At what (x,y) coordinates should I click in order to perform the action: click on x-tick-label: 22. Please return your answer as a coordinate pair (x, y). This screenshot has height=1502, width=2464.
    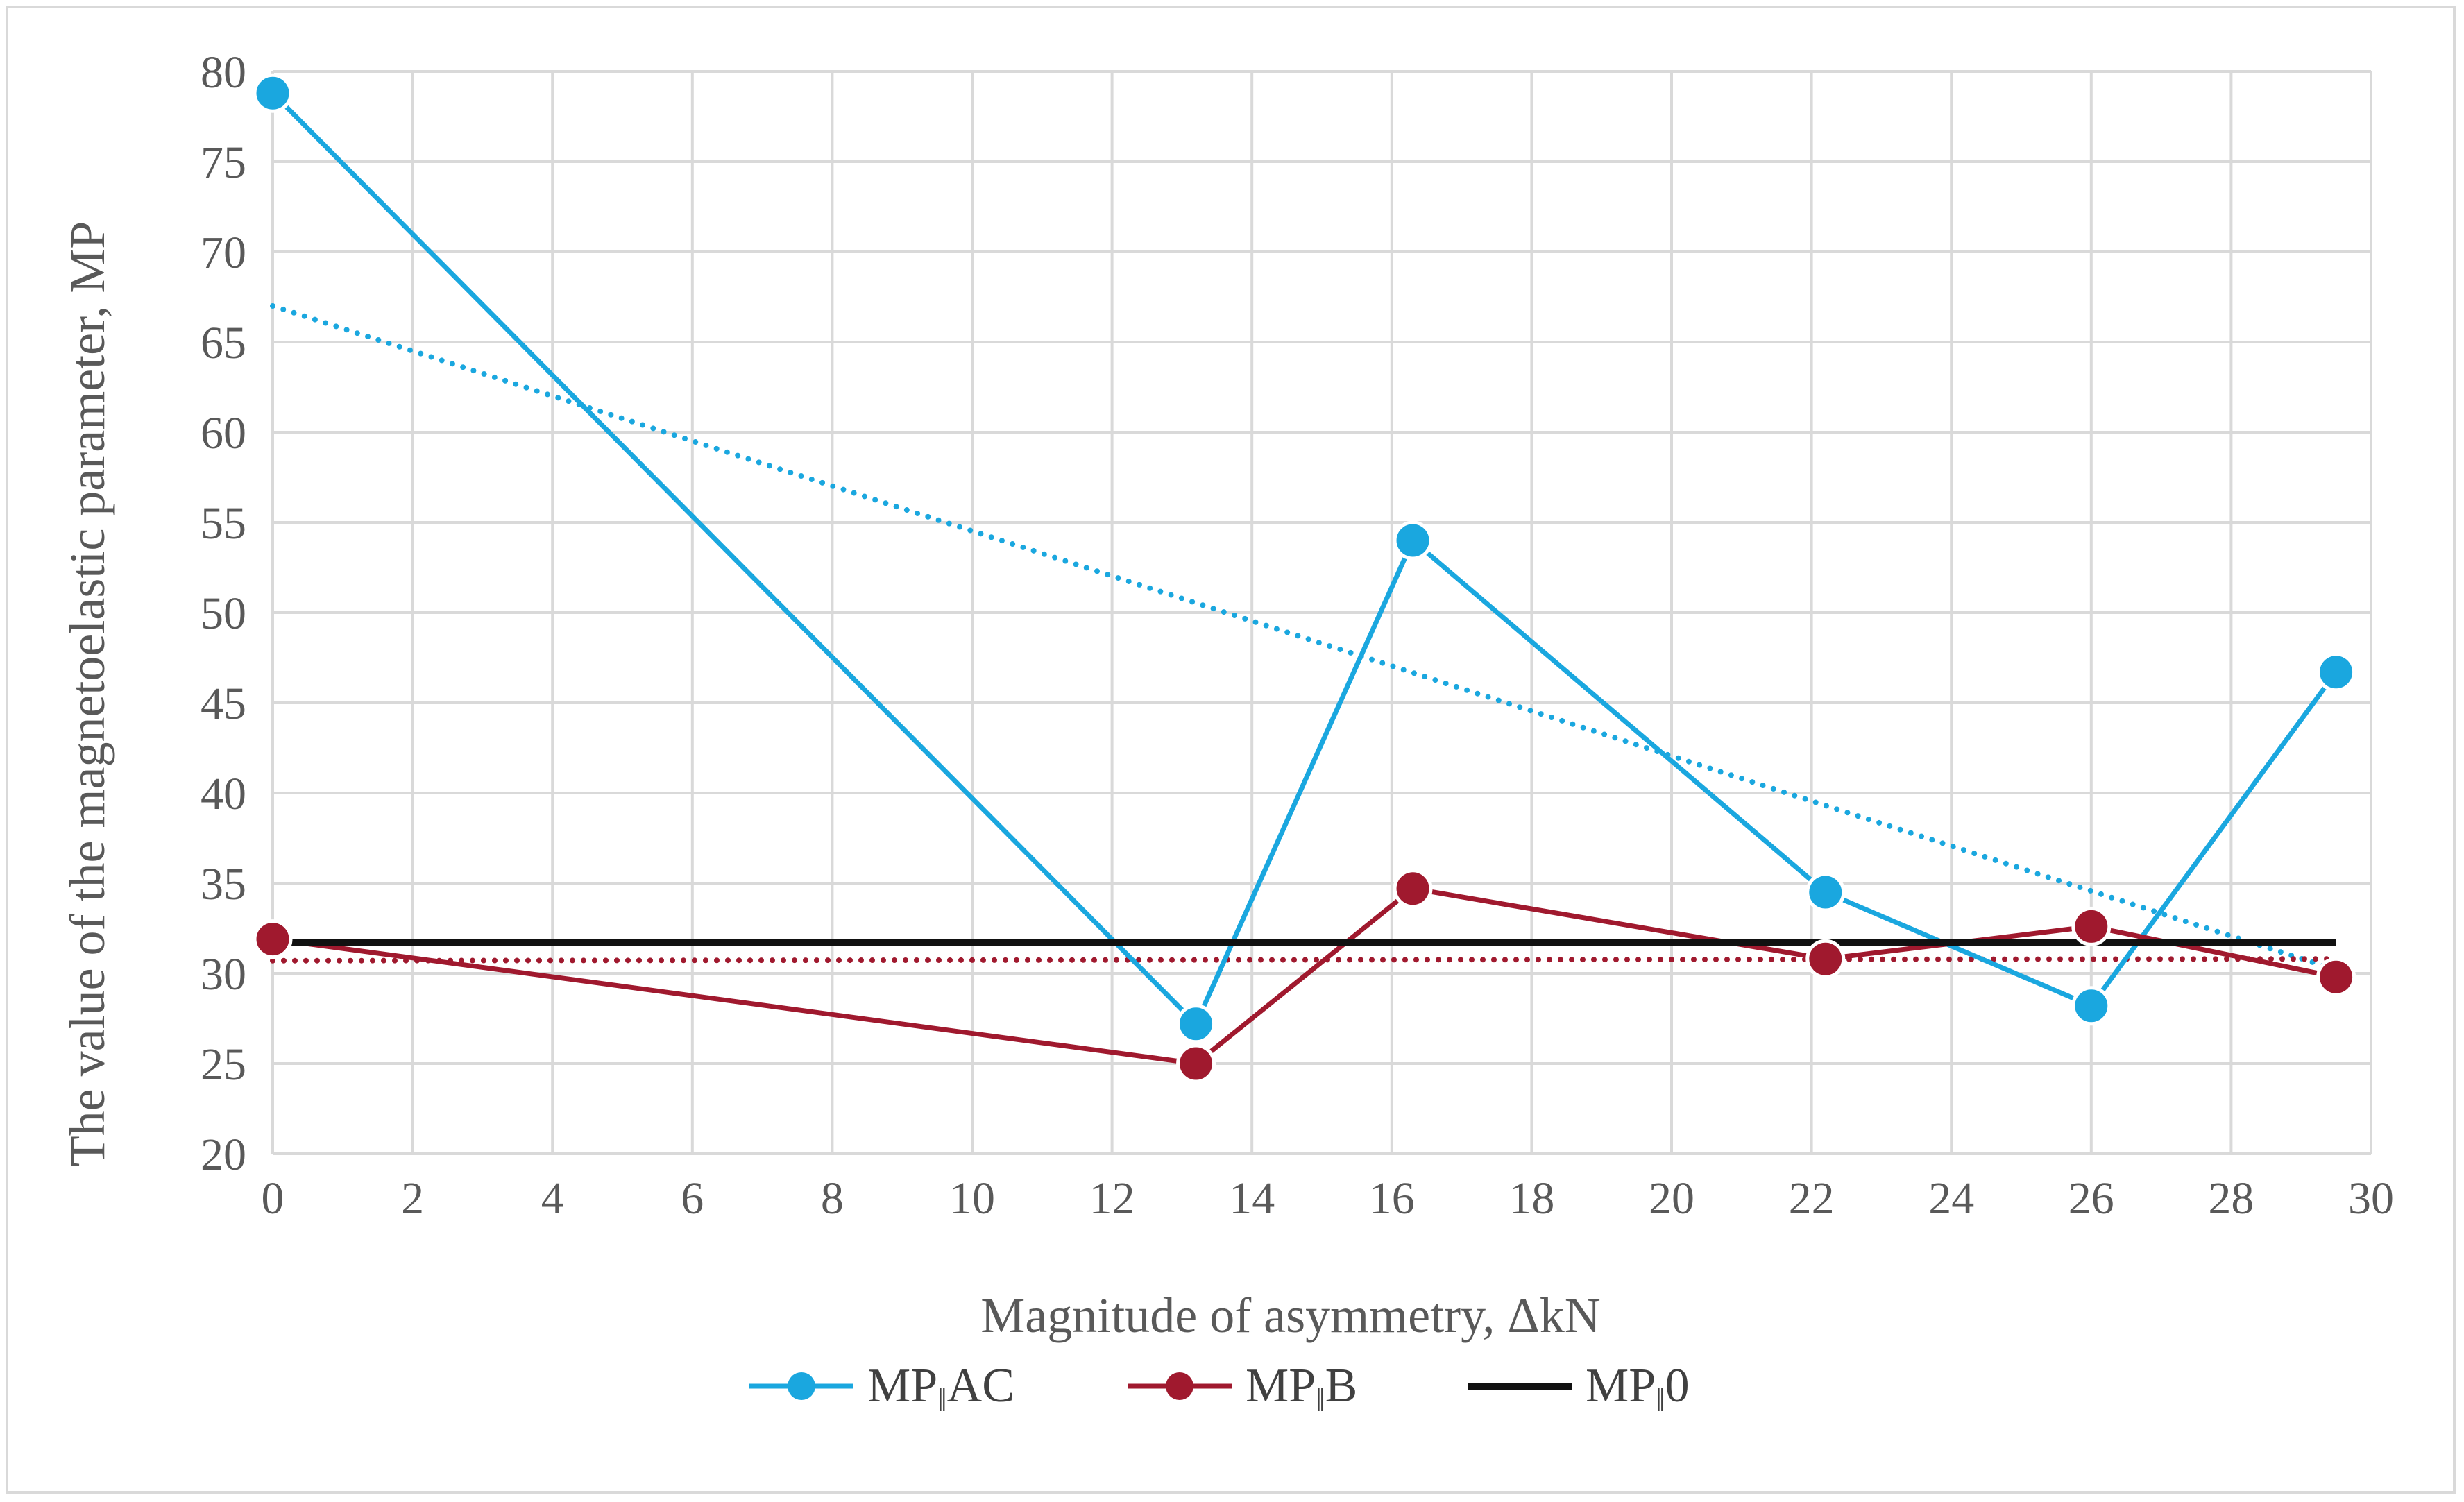
    Looking at the image, I should click on (1812, 1198).